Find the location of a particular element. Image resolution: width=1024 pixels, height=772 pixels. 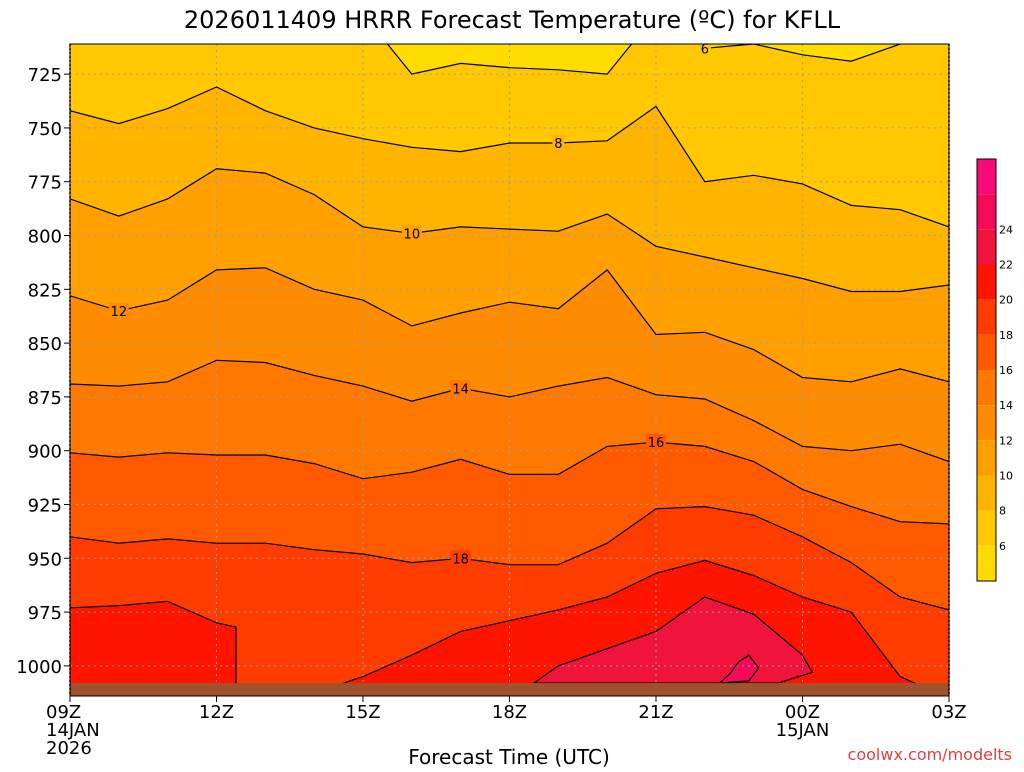

y-tick-label-9: 950 is located at coordinates (45, 559).